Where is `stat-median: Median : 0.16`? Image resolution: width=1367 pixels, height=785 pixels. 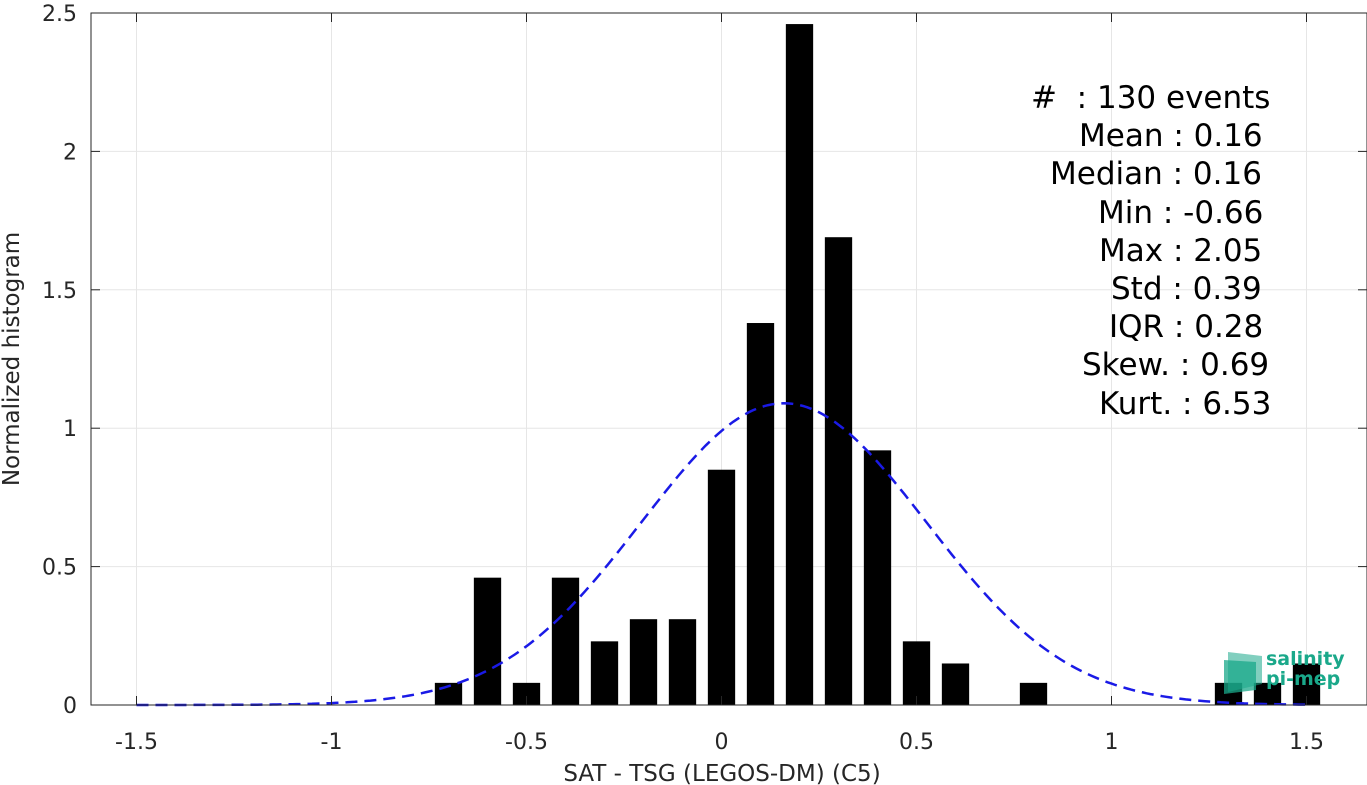 stat-median: Median : 0.16 is located at coordinates (1156, 174).